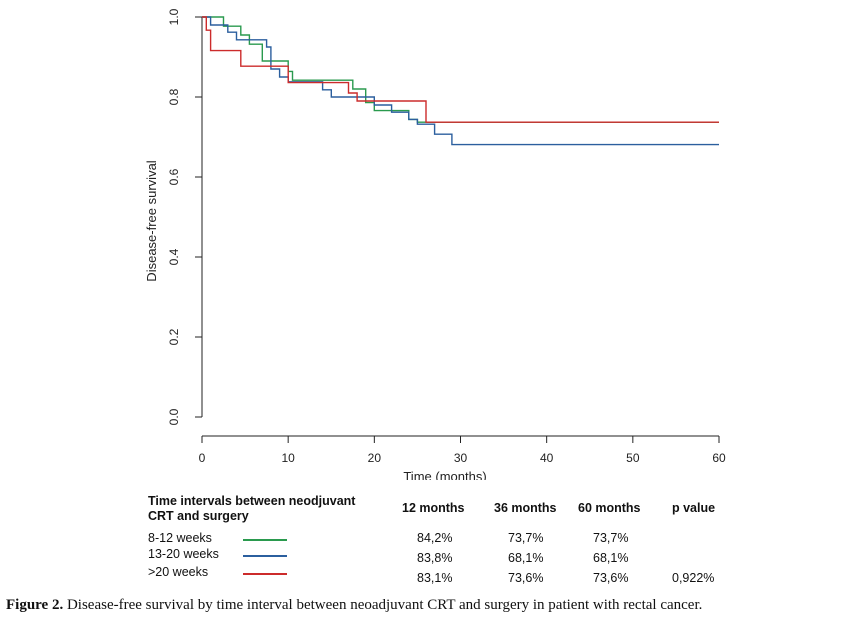 Image resolution: width=858 pixels, height=619 pixels. Describe the element at coordinates (526, 578) in the screenshot. I see `cell-over-20-36m: 73,6%` at that location.